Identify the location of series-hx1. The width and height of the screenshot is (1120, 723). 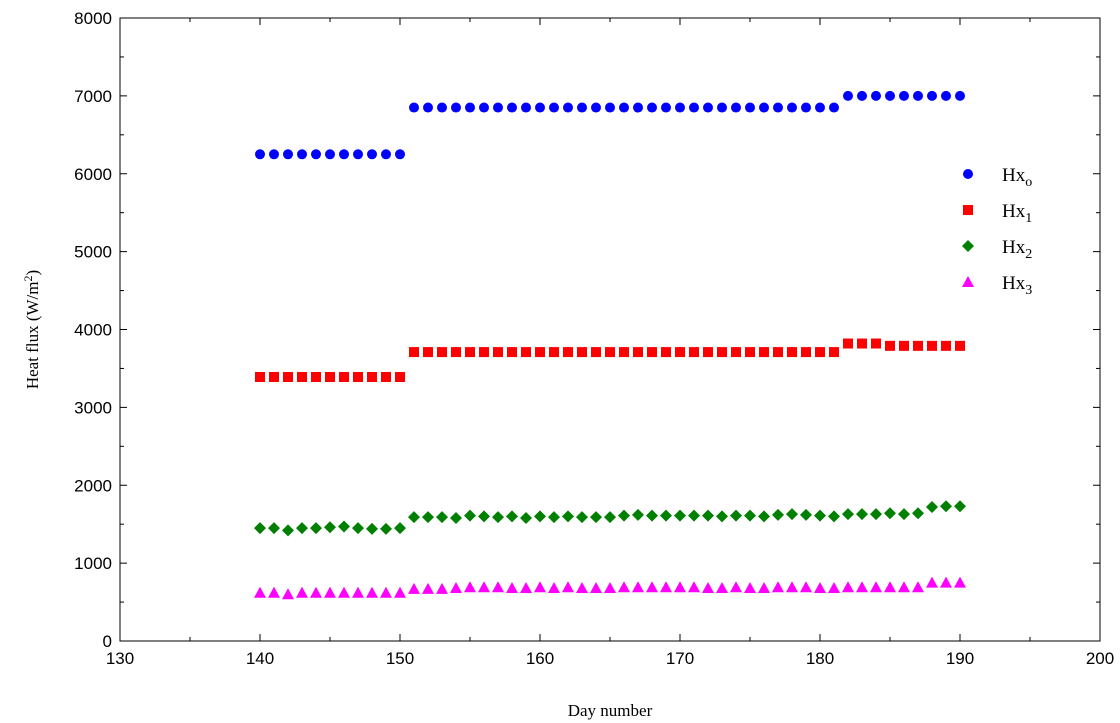
(610, 360).